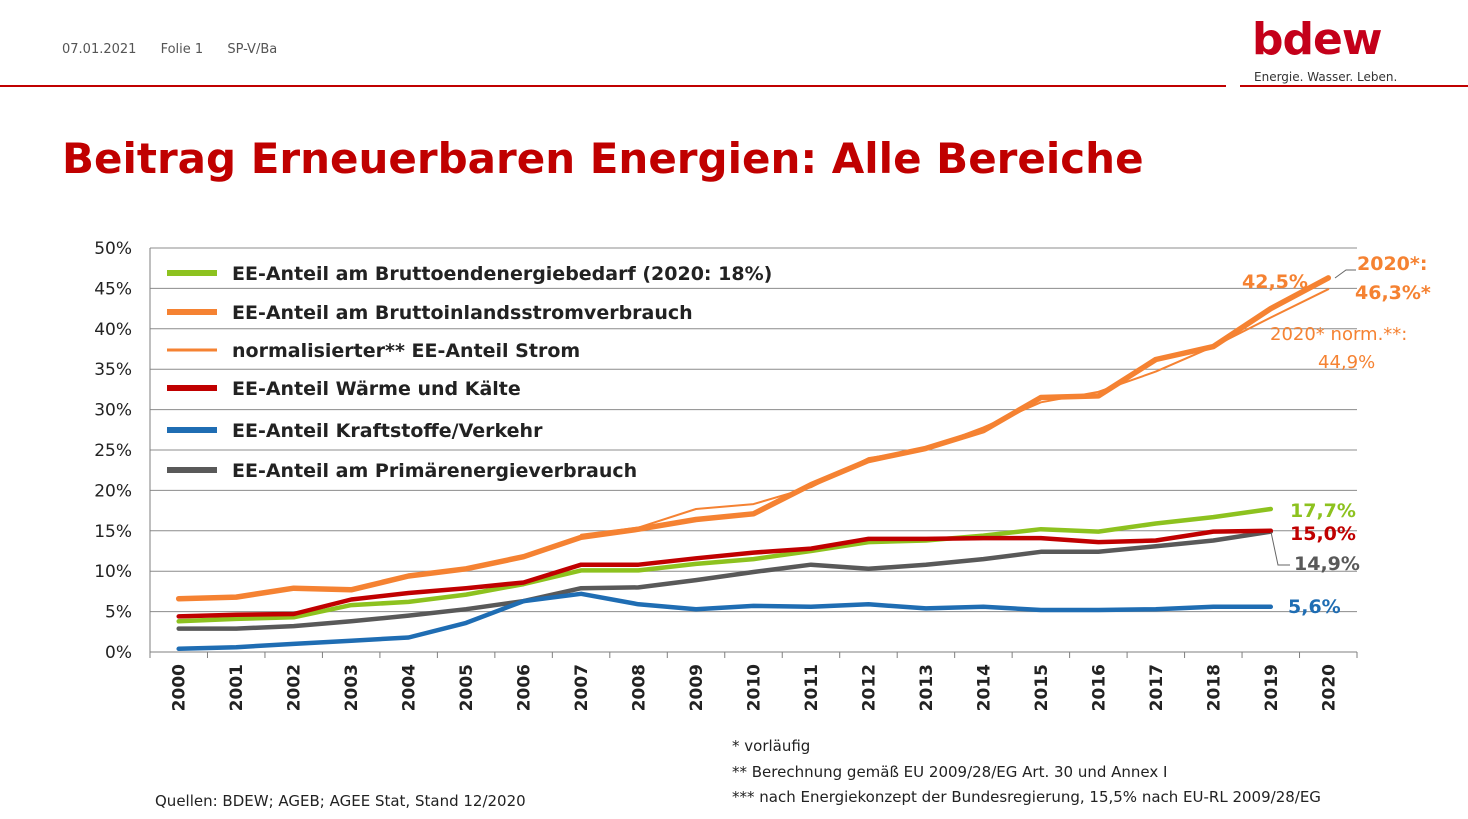 The height and width of the screenshot is (819, 1468). What do you see at coordinates (406, 351) in the screenshot?
I see `legend-label: normalisierter** EE-Anteil Strom` at bounding box center [406, 351].